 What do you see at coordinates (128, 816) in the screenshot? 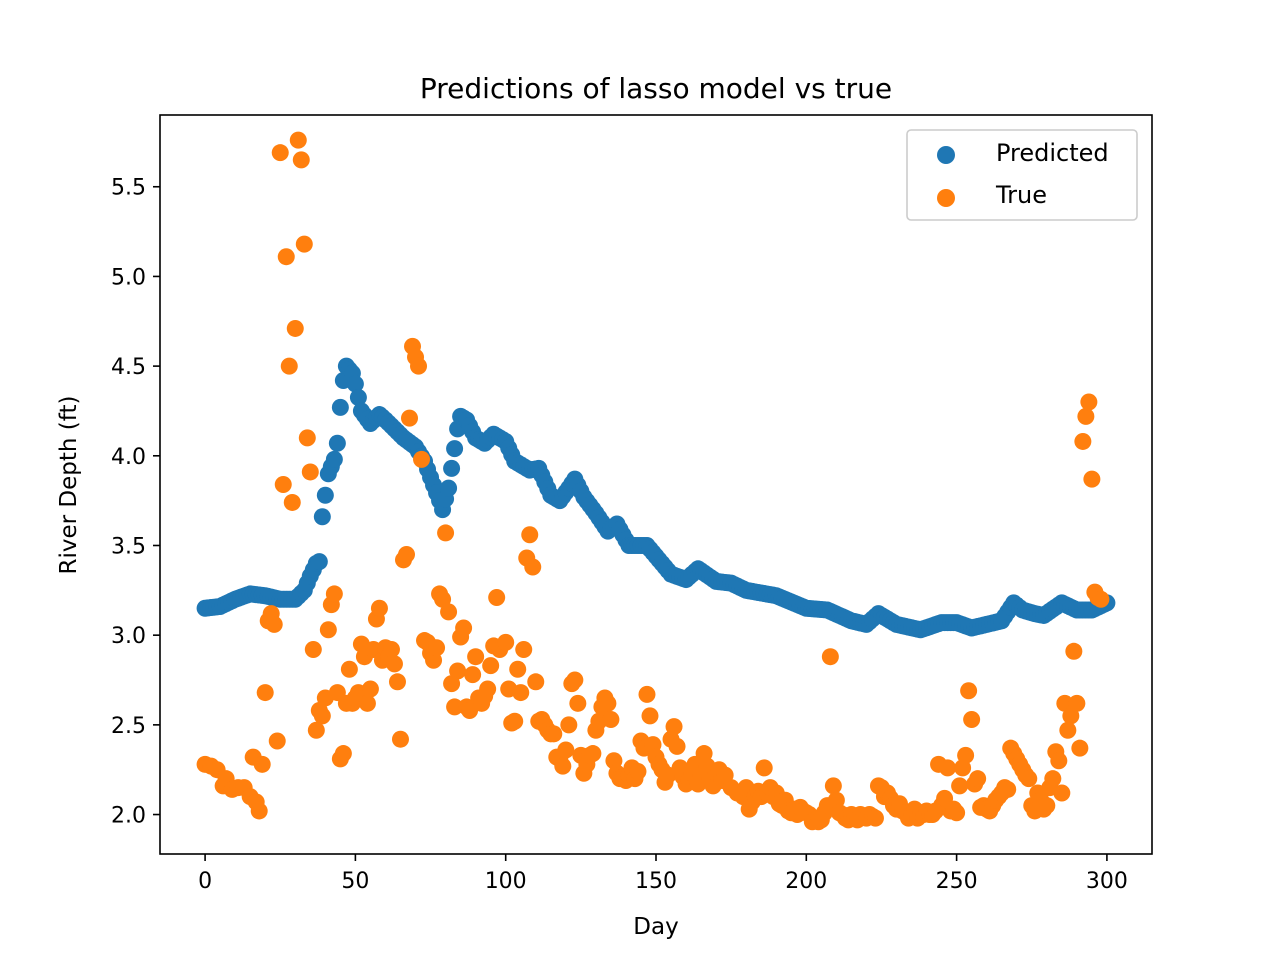
I see `y-tick-label: 2.0` at bounding box center [128, 816].